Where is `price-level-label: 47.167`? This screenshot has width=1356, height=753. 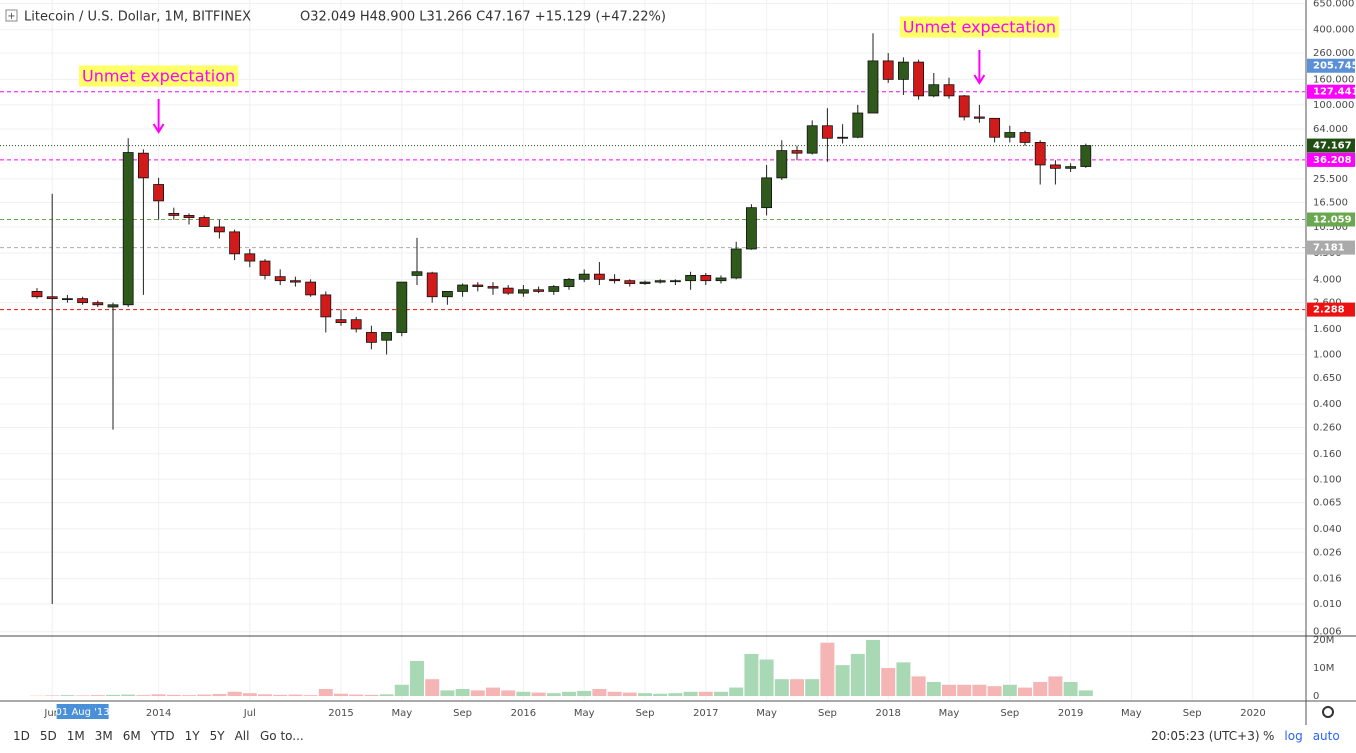
price-level-label: 47.167 is located at coordinates (1332, 146).